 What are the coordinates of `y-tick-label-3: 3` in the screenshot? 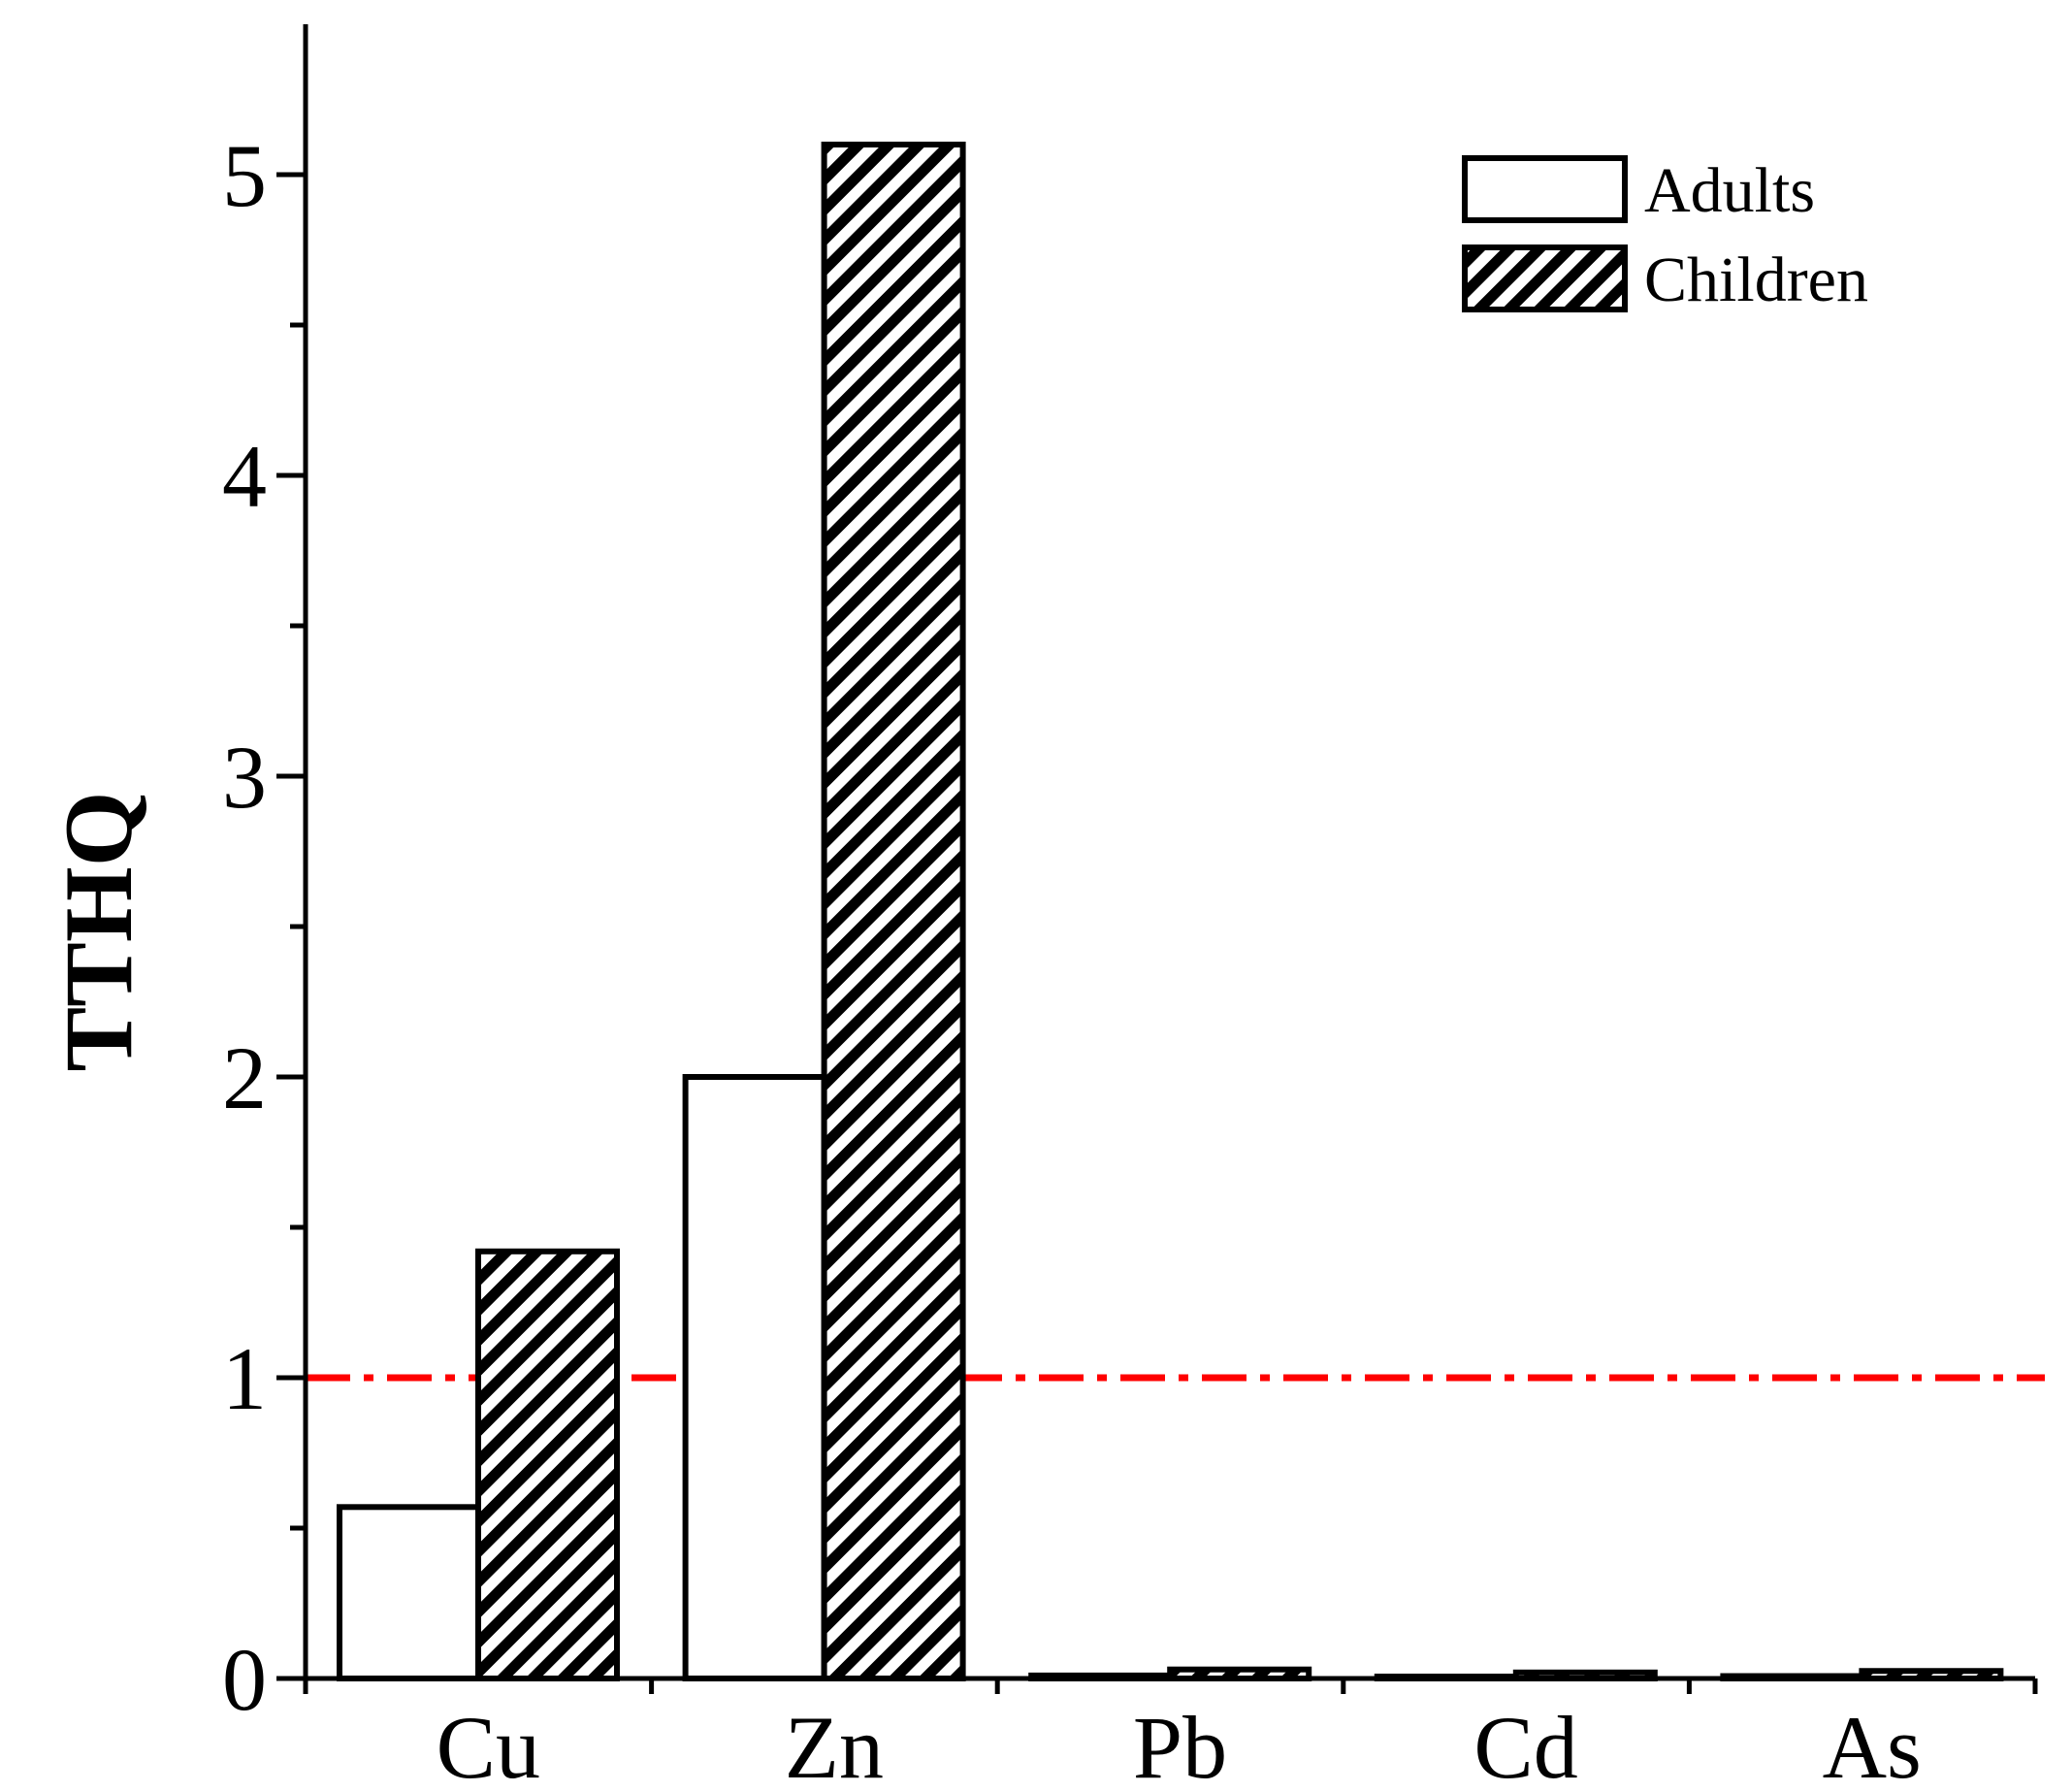 It's located at (244, 777).